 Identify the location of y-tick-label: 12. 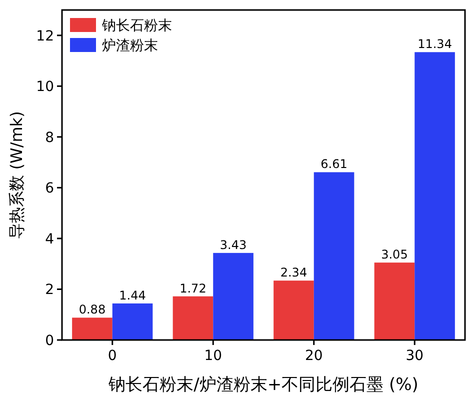
(45, 36).